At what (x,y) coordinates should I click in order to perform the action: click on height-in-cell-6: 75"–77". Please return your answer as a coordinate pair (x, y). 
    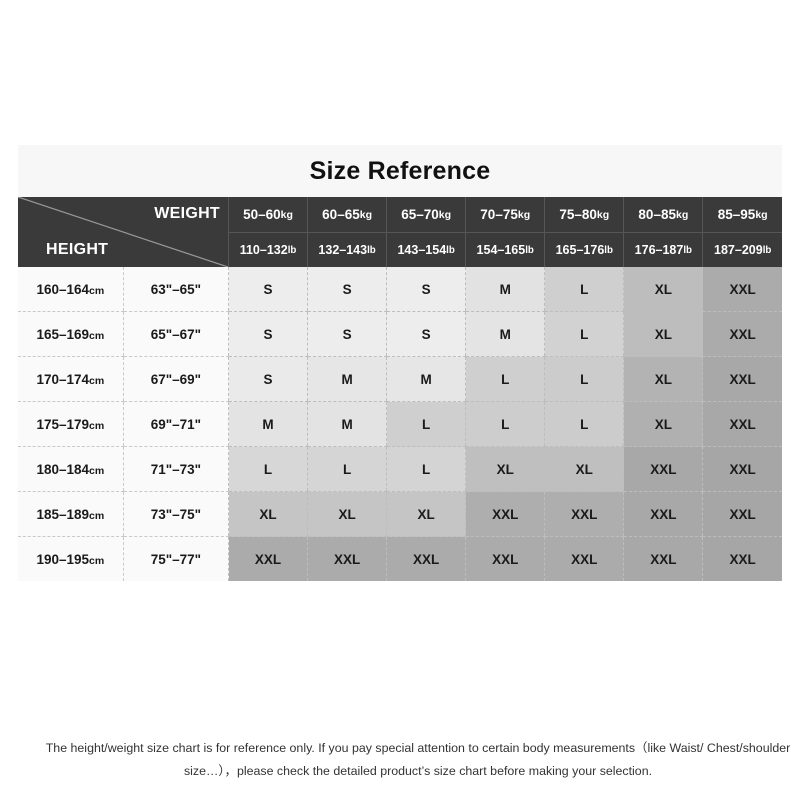
    Looking at the image, I should click on (175, 558).